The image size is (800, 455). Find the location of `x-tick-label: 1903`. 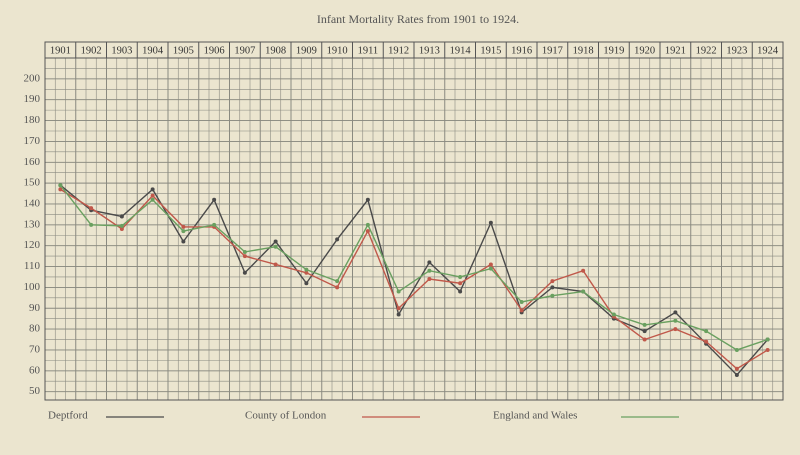

x-tick-label: 1903 is located at coordinates (121, 50).